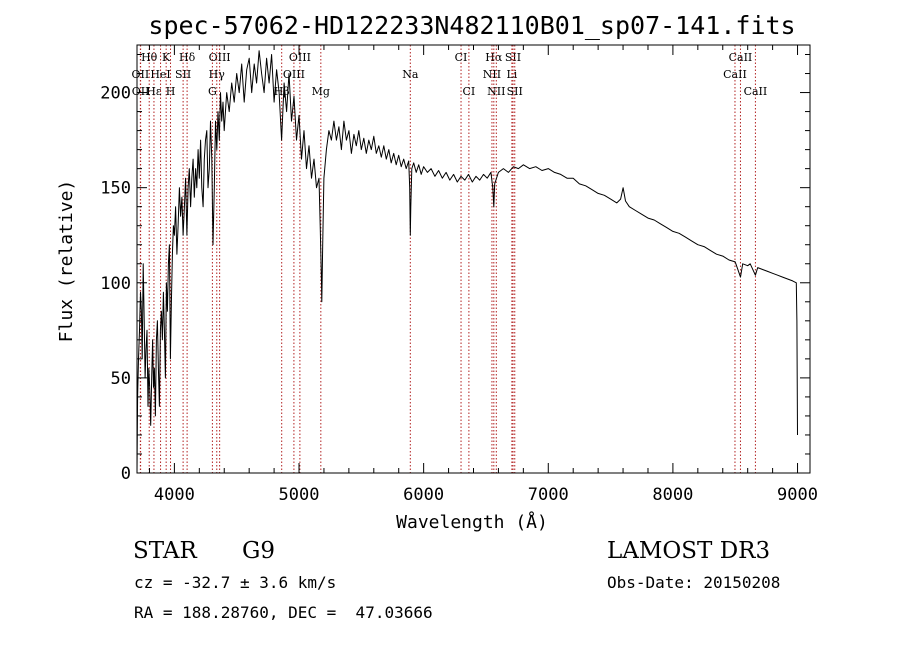 This screenshot has height=649, width=900. What do you see at coordinates (461, 57) in the screenshot?
I see `marker-label-5: CI` at bounding box center [461, 57].